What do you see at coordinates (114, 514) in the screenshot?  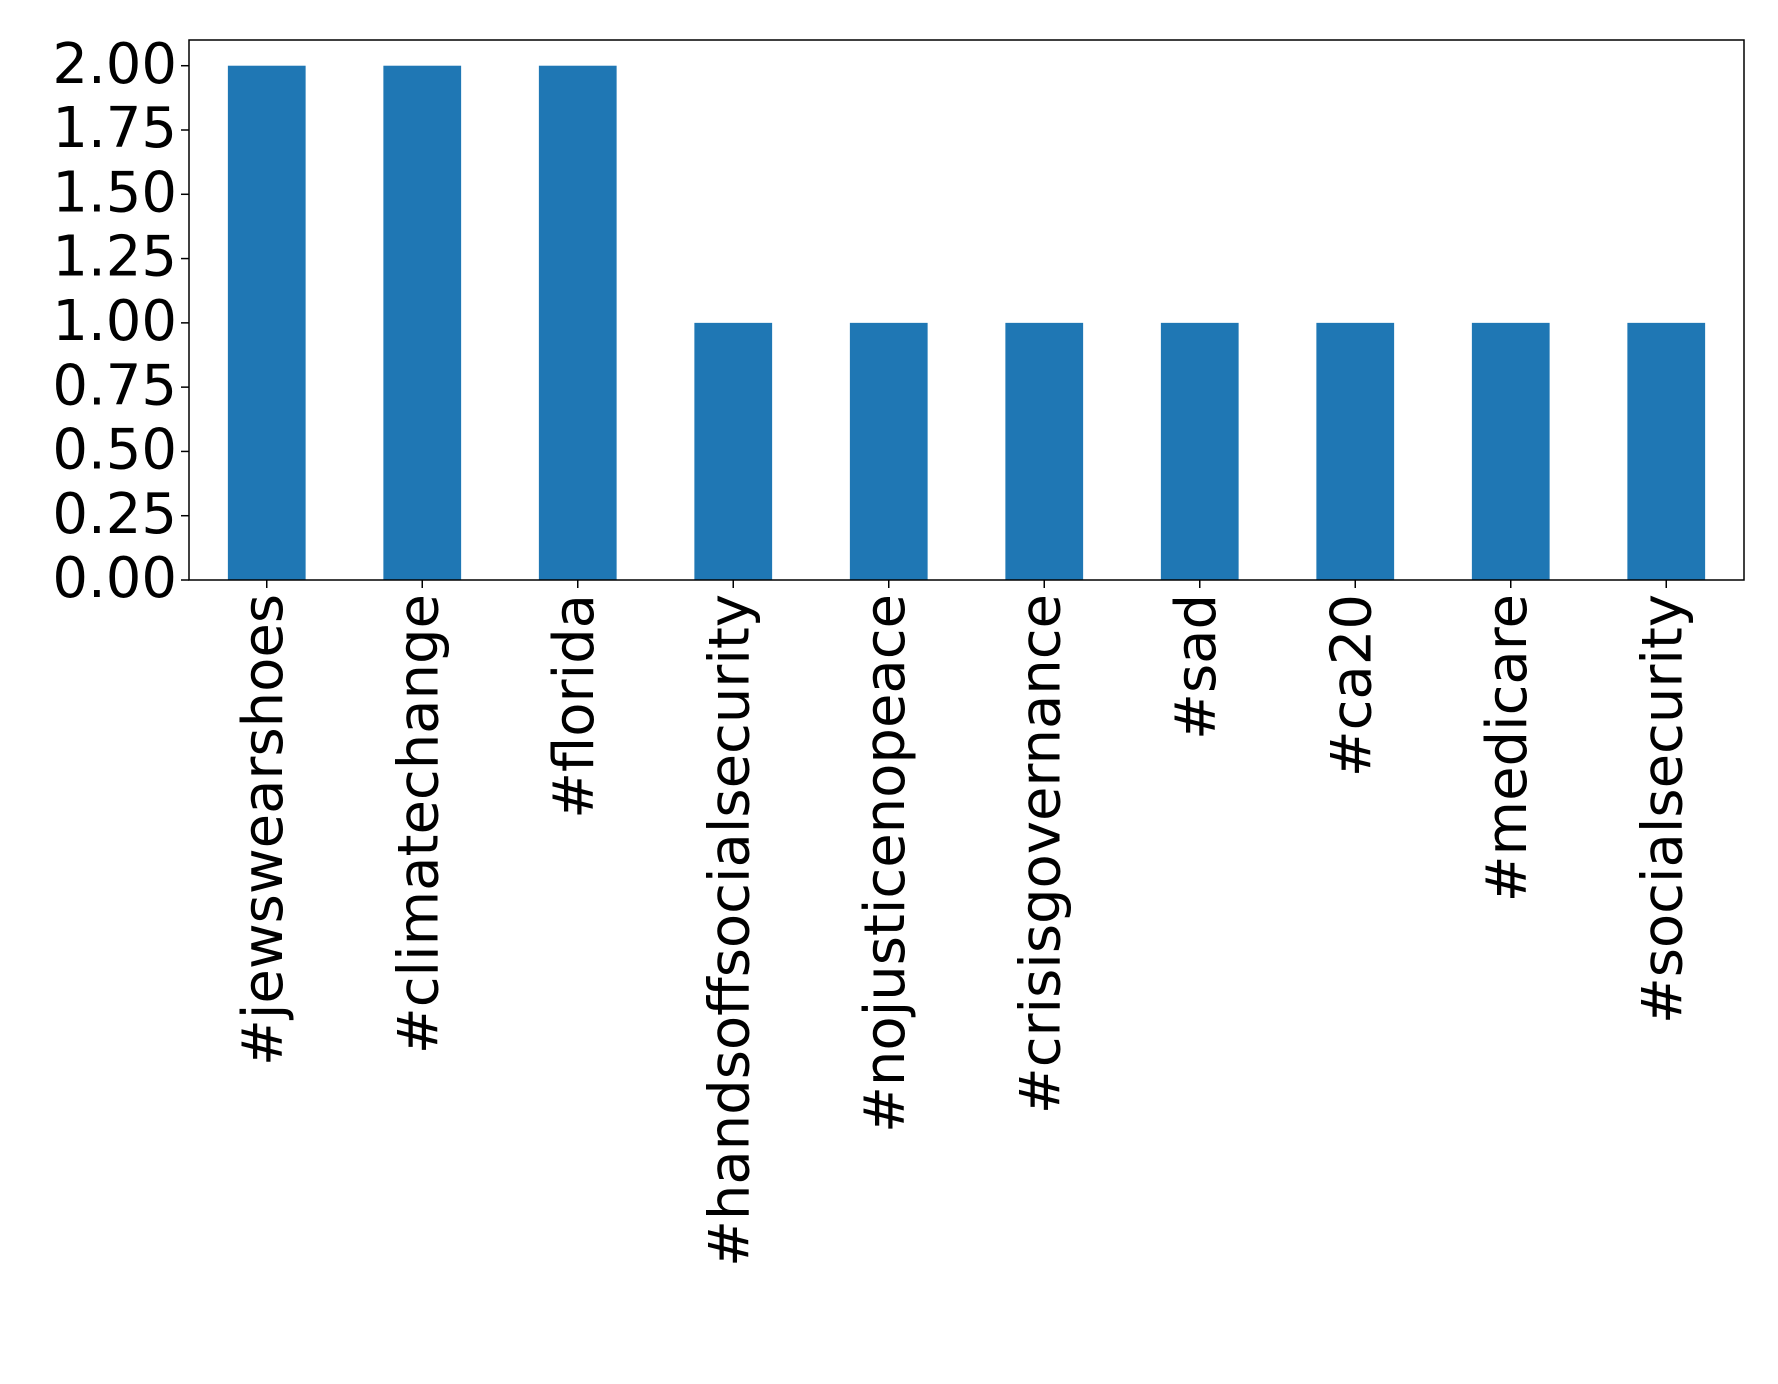 I see `y-tick-label: 0.25` at bounding box center [114, 514].